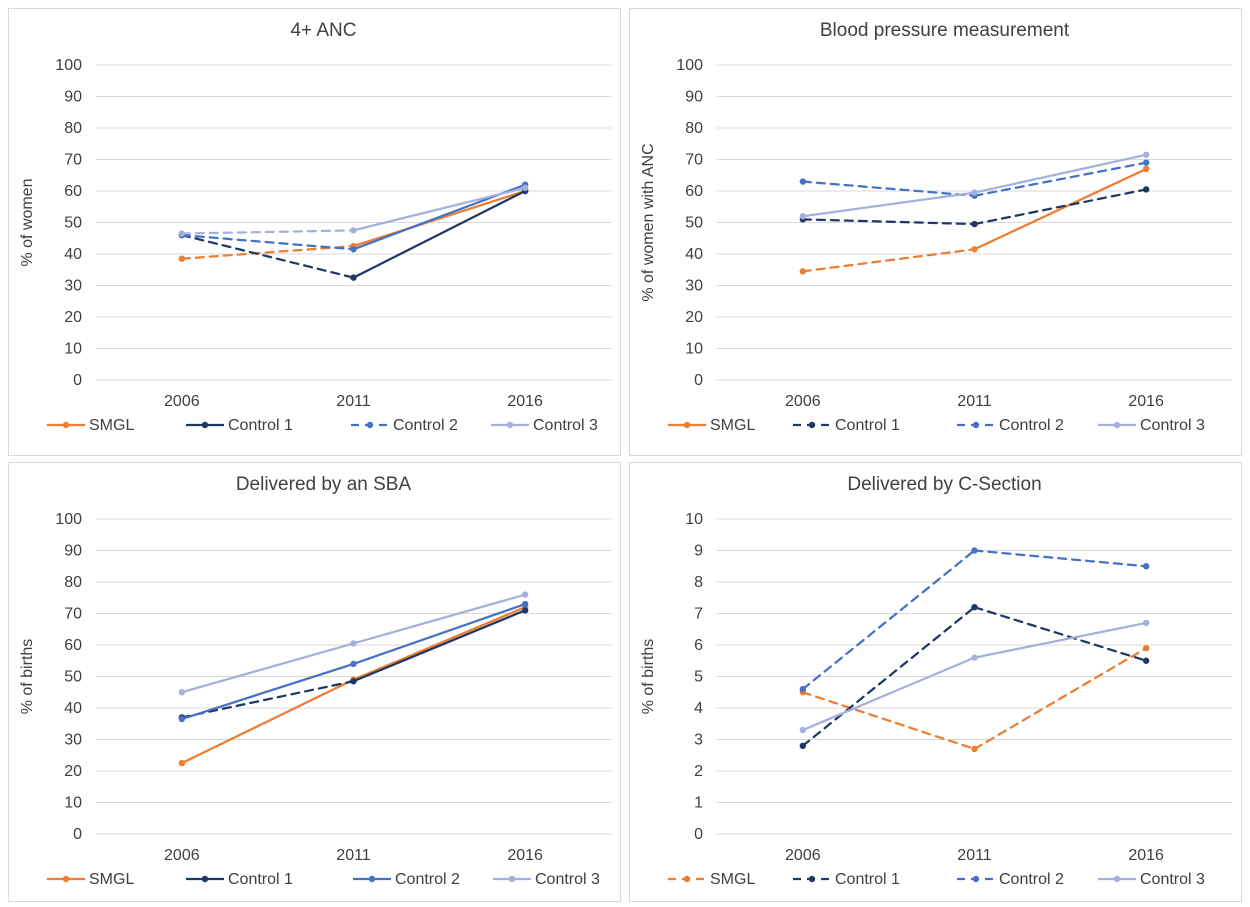 The image size is (1250, 907). I want to click on chart-title: Delivered by C-Section, so click(944, 484).